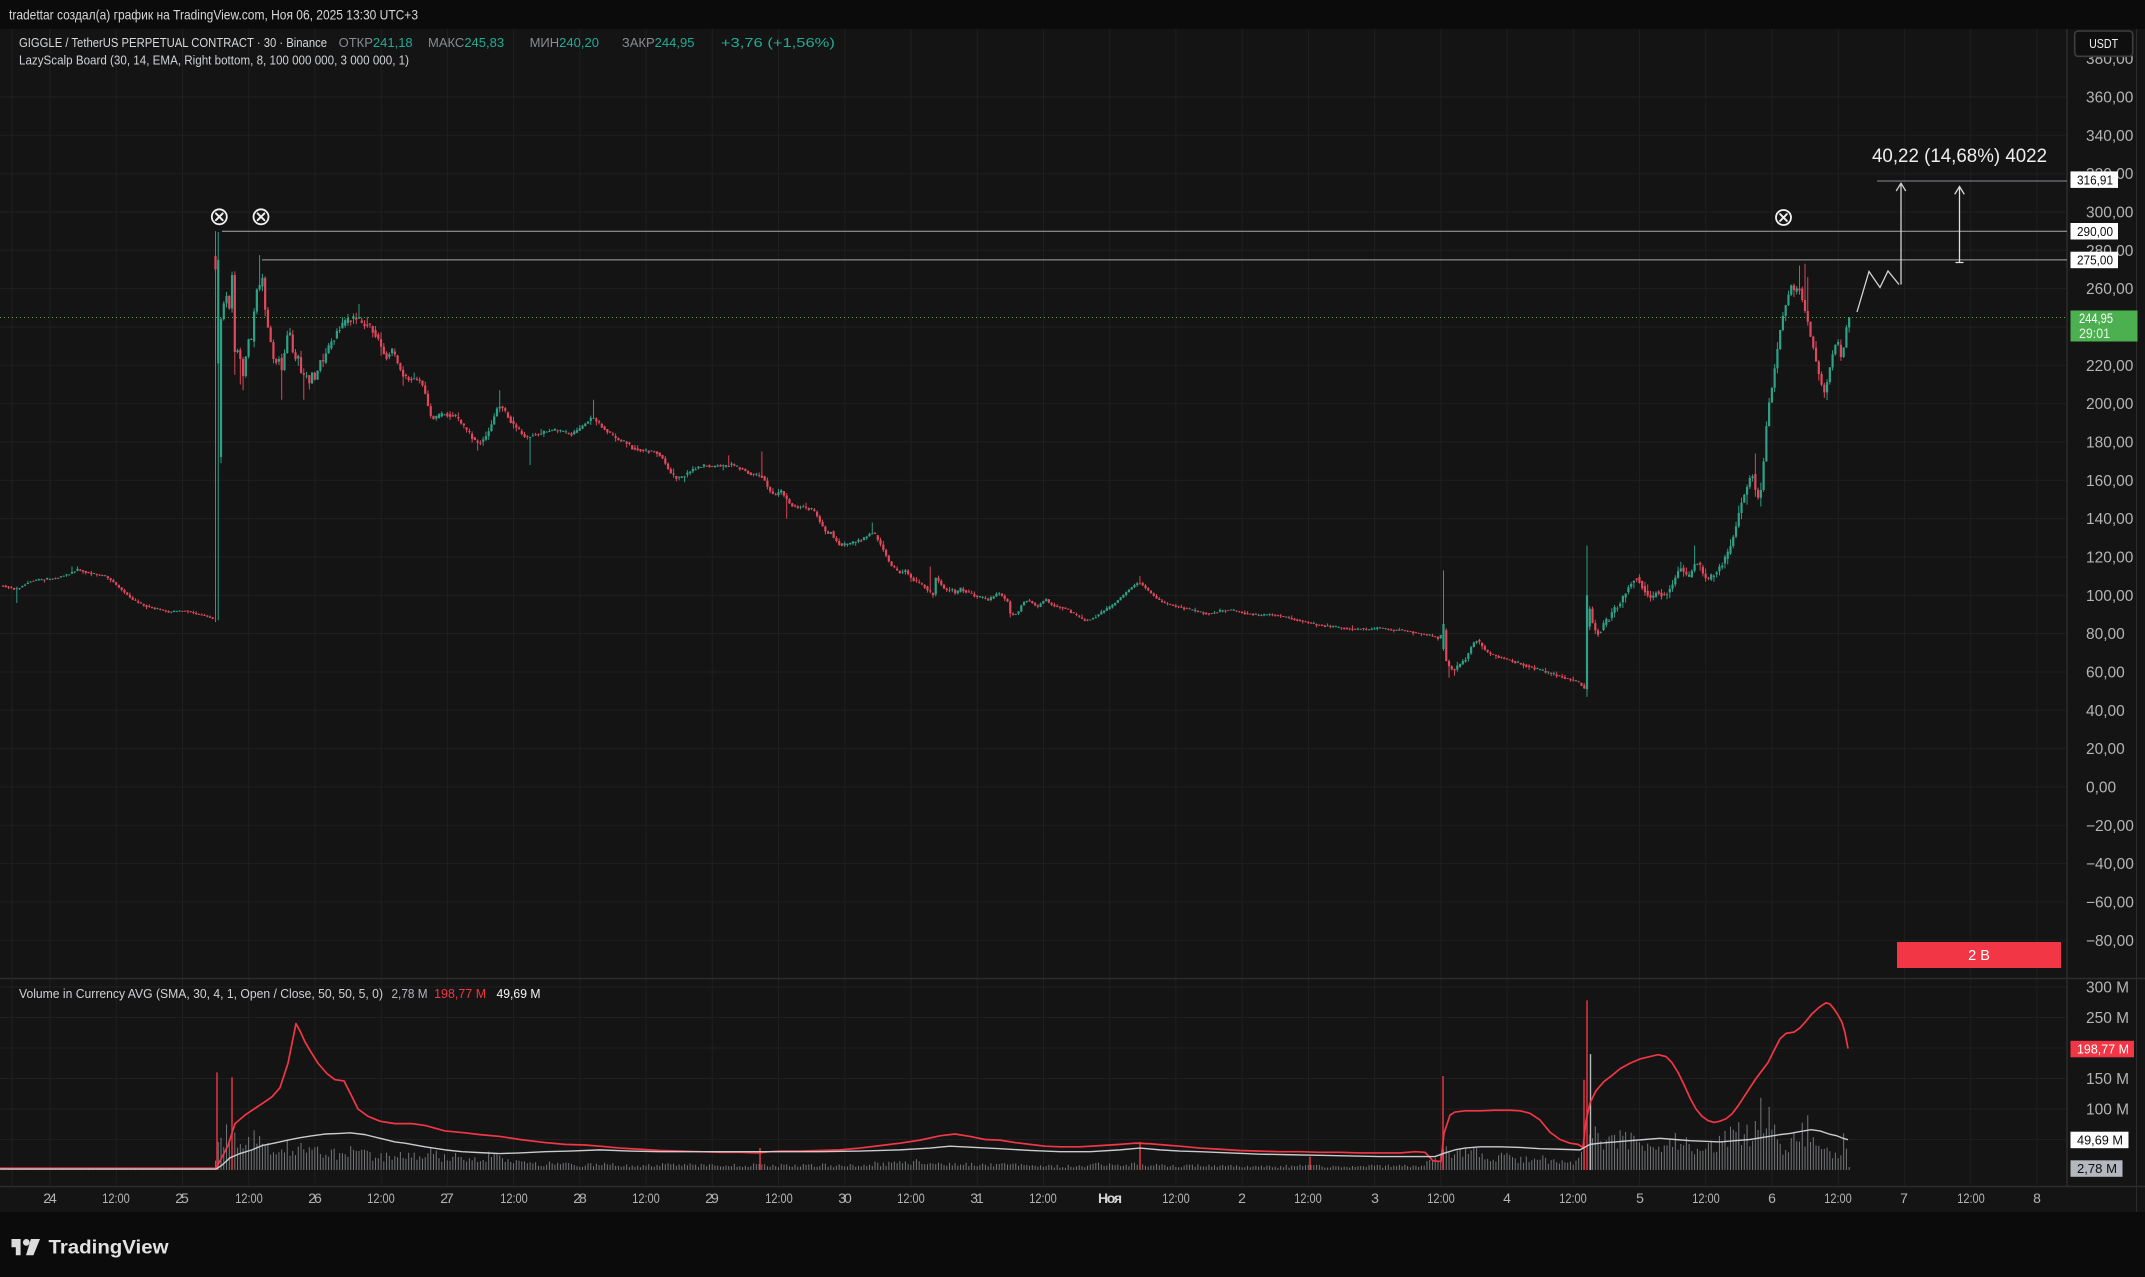  What do you see at coordinates (2095, 231) in the screenshot?
I see `svg-text: 290,00` at bounding box center [2095, 231].